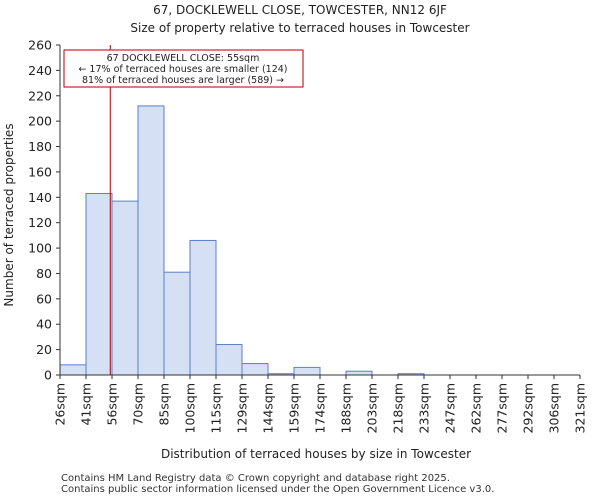  I want to click on y-tick-label: 220, so click(40, 95).